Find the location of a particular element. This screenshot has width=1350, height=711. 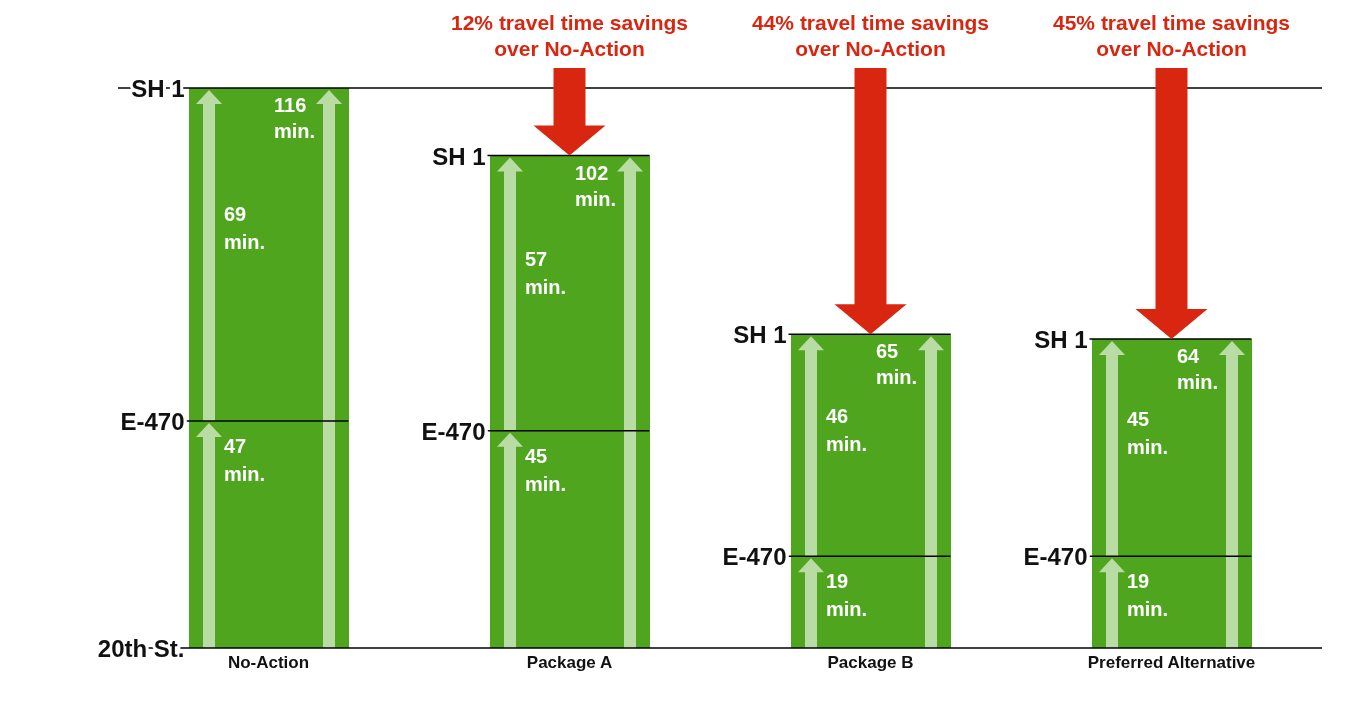

total-label: 116 min. is located at coordinates (295, 118).